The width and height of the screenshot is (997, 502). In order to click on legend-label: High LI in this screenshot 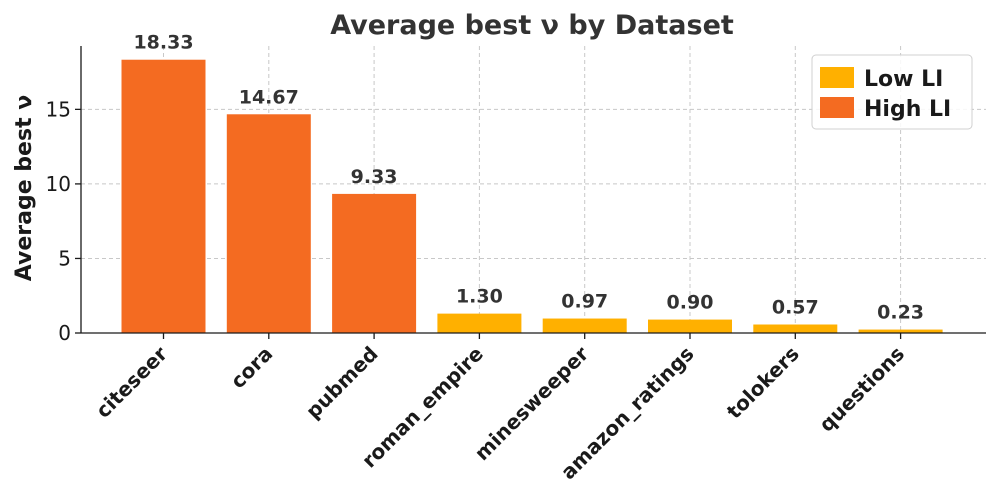, I will do `click(907, 109)`.